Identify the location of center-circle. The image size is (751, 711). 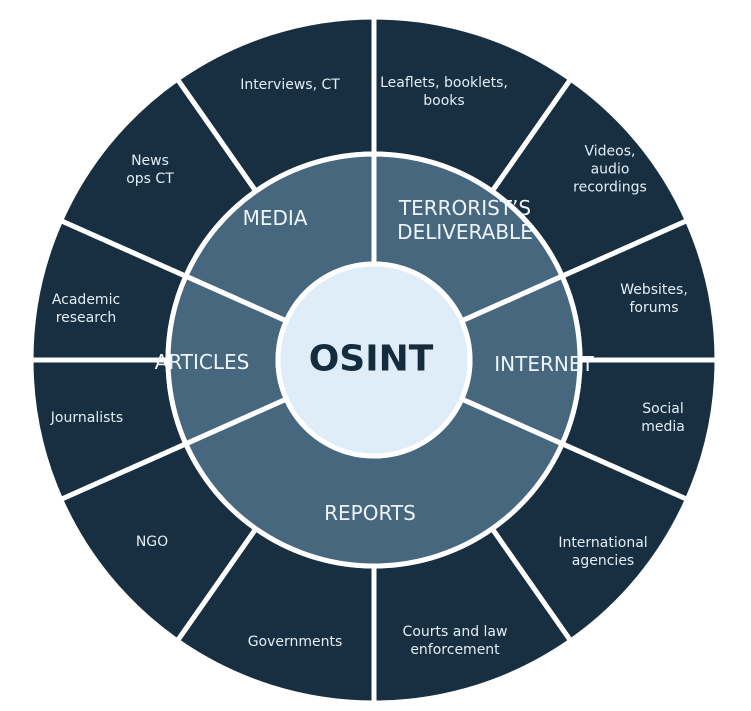
(374, 360).